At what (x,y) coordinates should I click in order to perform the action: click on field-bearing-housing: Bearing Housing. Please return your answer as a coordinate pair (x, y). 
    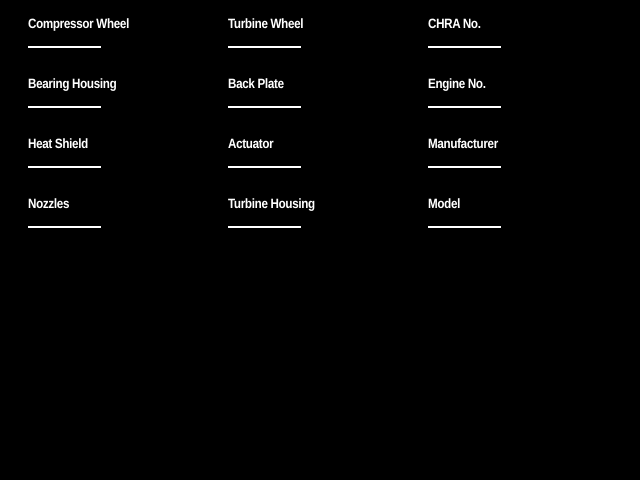
    Looking at the image, I should click on (72, 106).